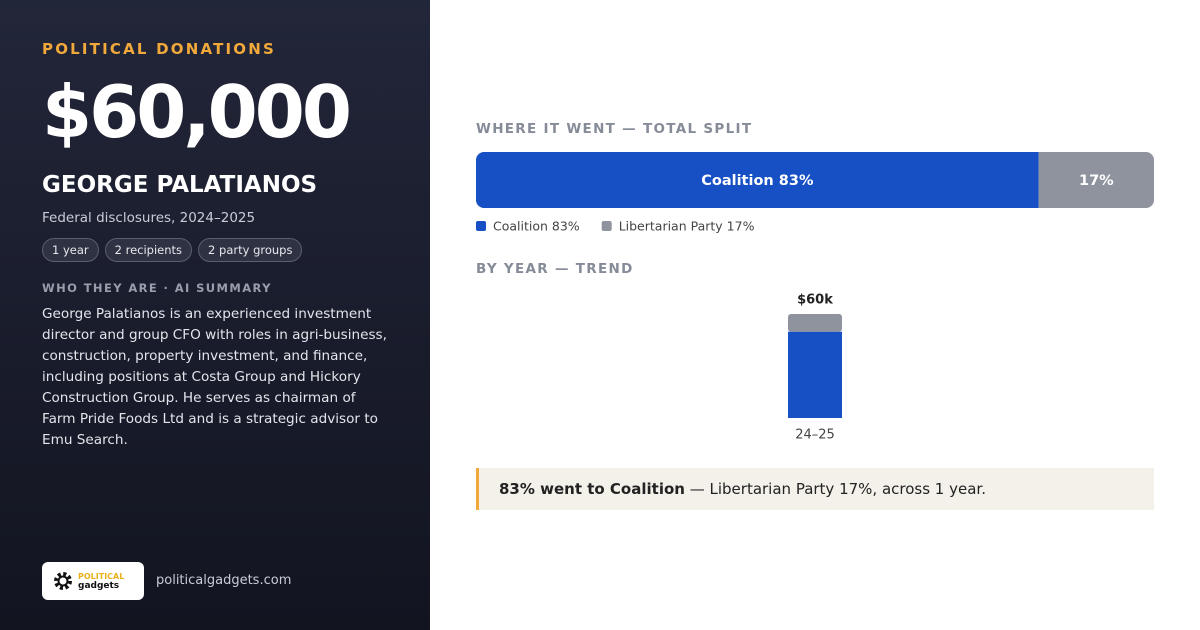 This screenshot has height=630, width=1200. I want to click on person-name: GEORGE PALATIANOS, so click(180, 185).